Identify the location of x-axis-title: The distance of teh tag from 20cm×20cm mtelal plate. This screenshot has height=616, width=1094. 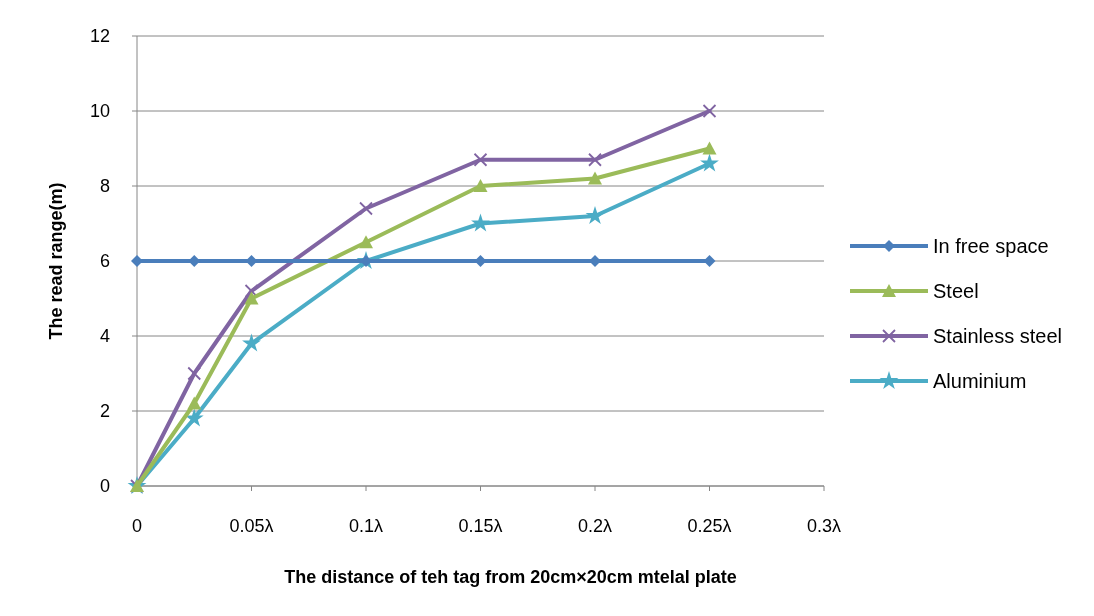
(510, 577).